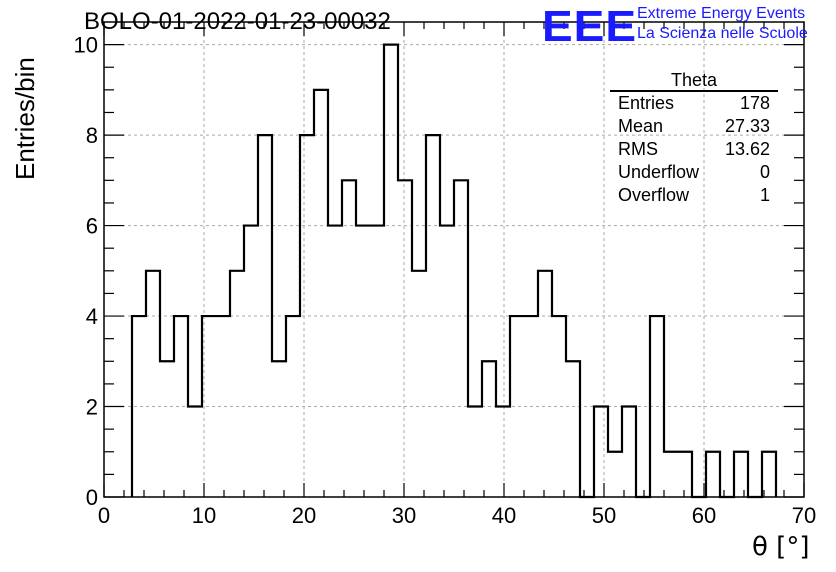 This screenshot has height=572, width=836. What do you see at coordinates (721, 13) in the screenshot?
I see `logo-caption-line1: Extreme Energy Events` at bounding box center [721, 13].